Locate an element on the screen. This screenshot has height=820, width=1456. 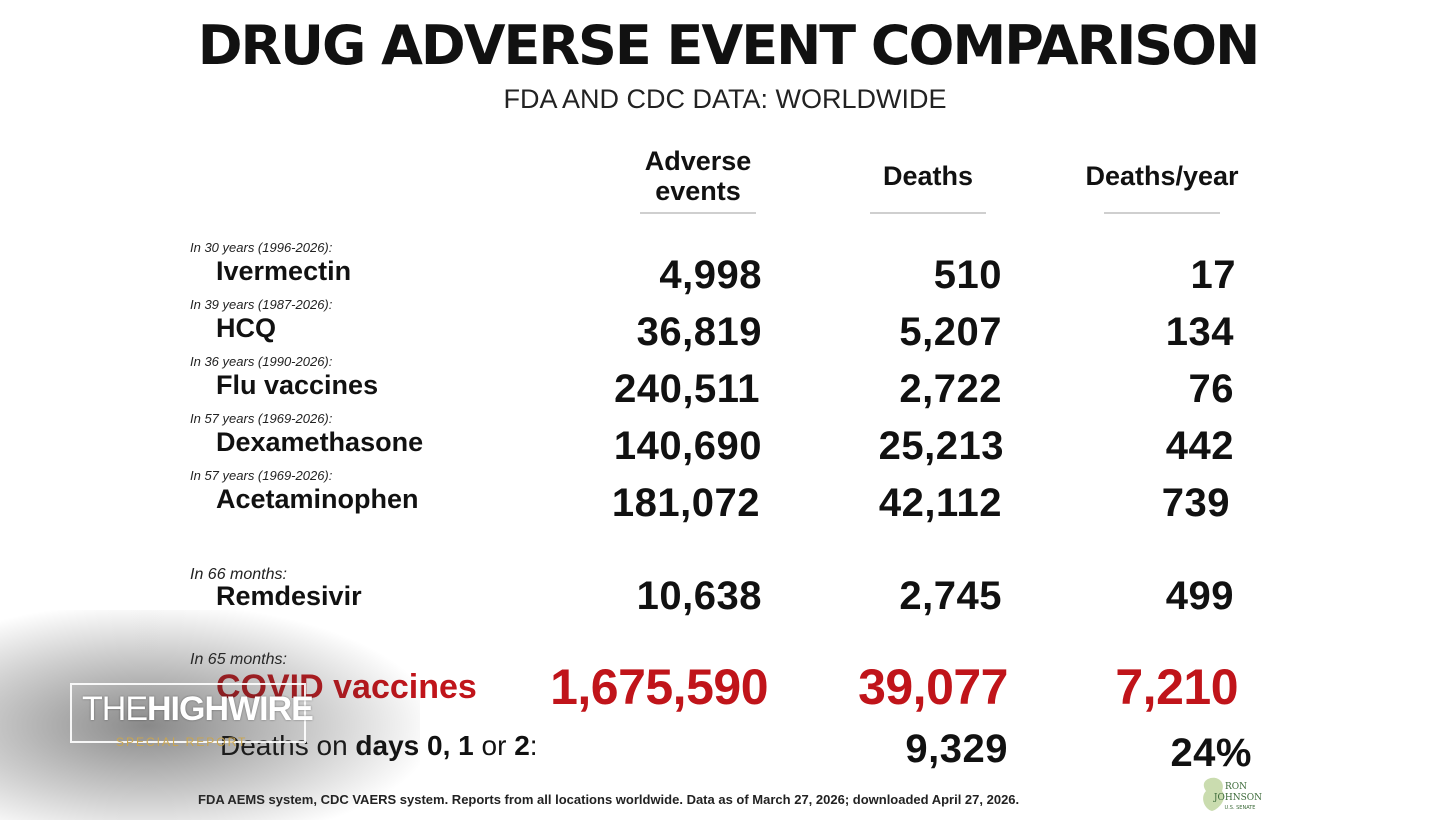
row-deaths-per-year: 17 is located at coordinates (1213, 275).